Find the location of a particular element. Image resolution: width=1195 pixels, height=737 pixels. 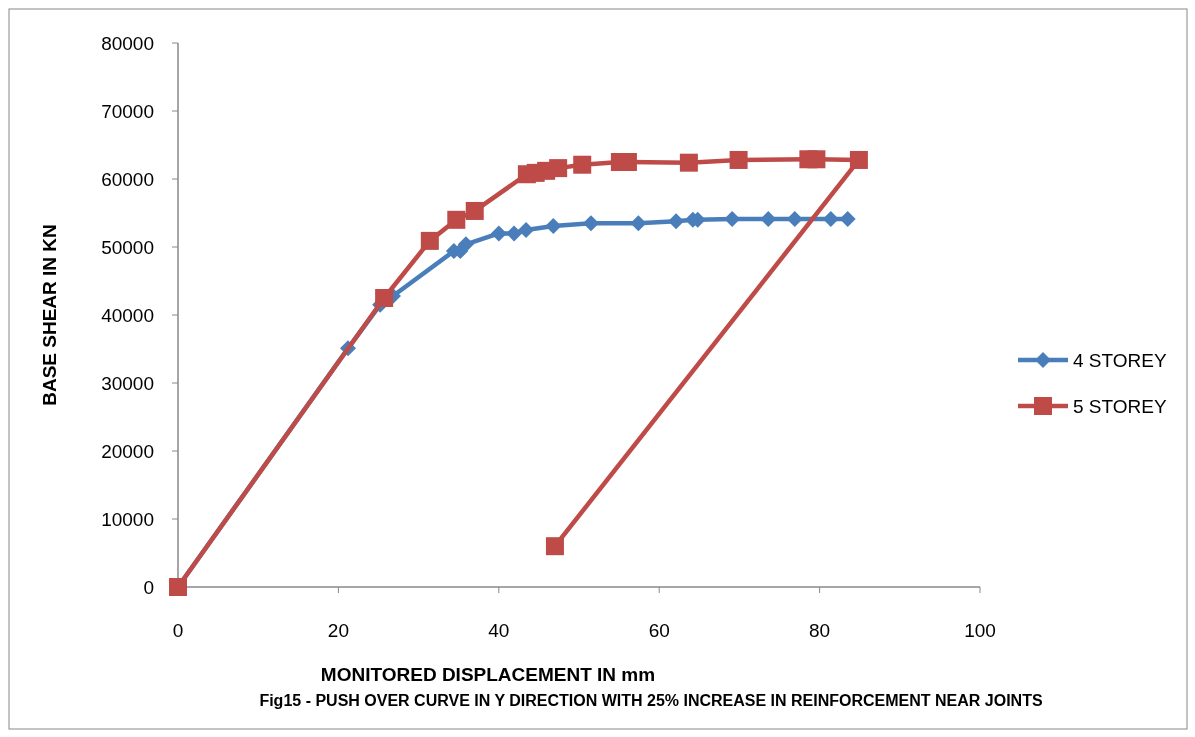

y-tick-label: 30000 is located at coordinates (127, 383).